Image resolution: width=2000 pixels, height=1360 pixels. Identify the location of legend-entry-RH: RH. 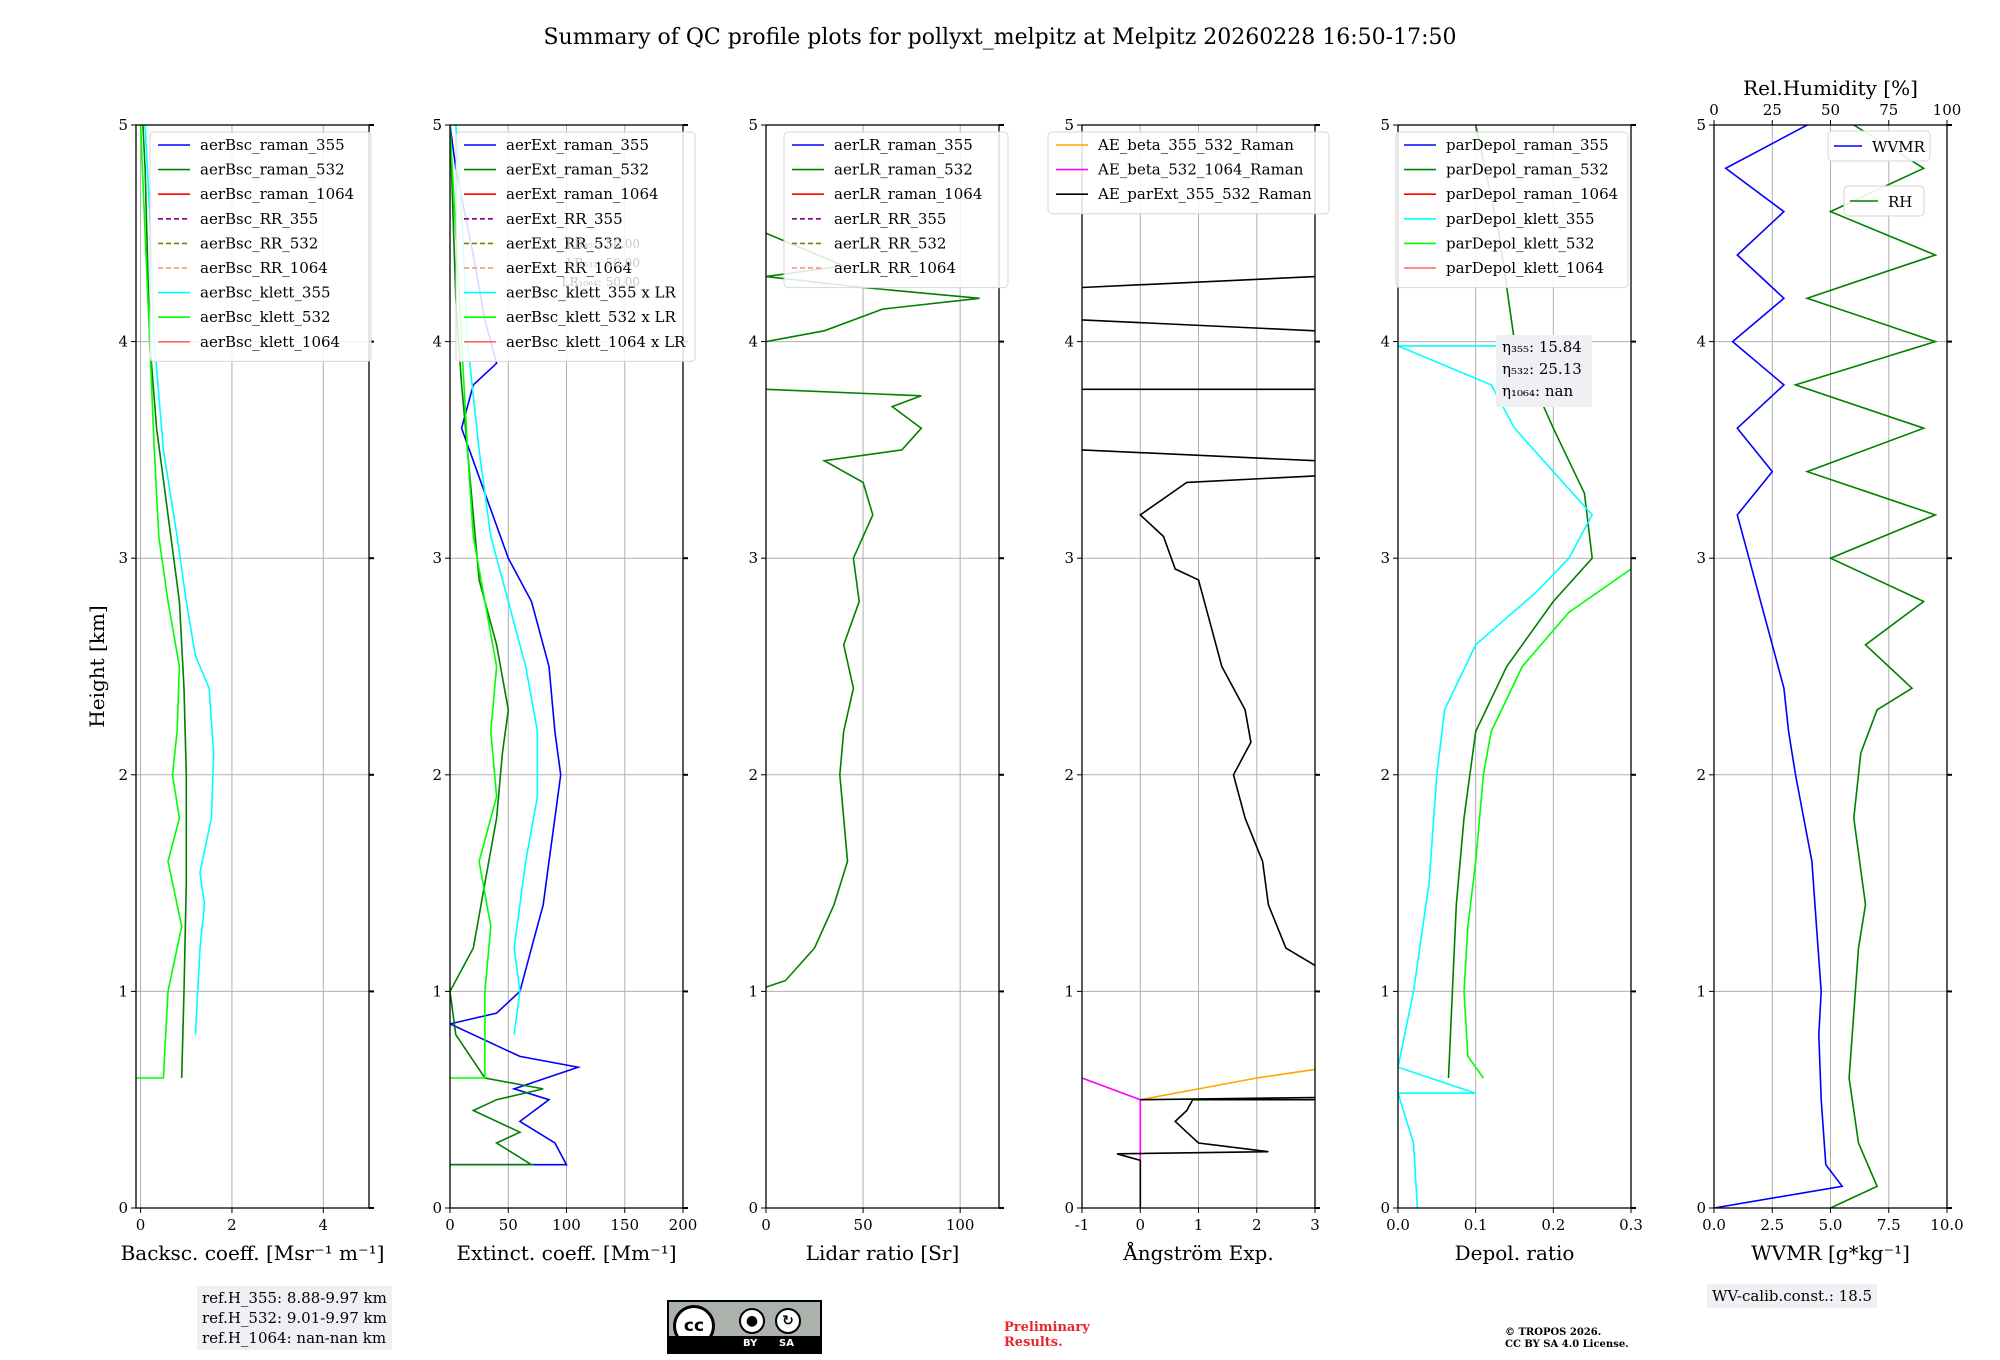
(1900, 202).